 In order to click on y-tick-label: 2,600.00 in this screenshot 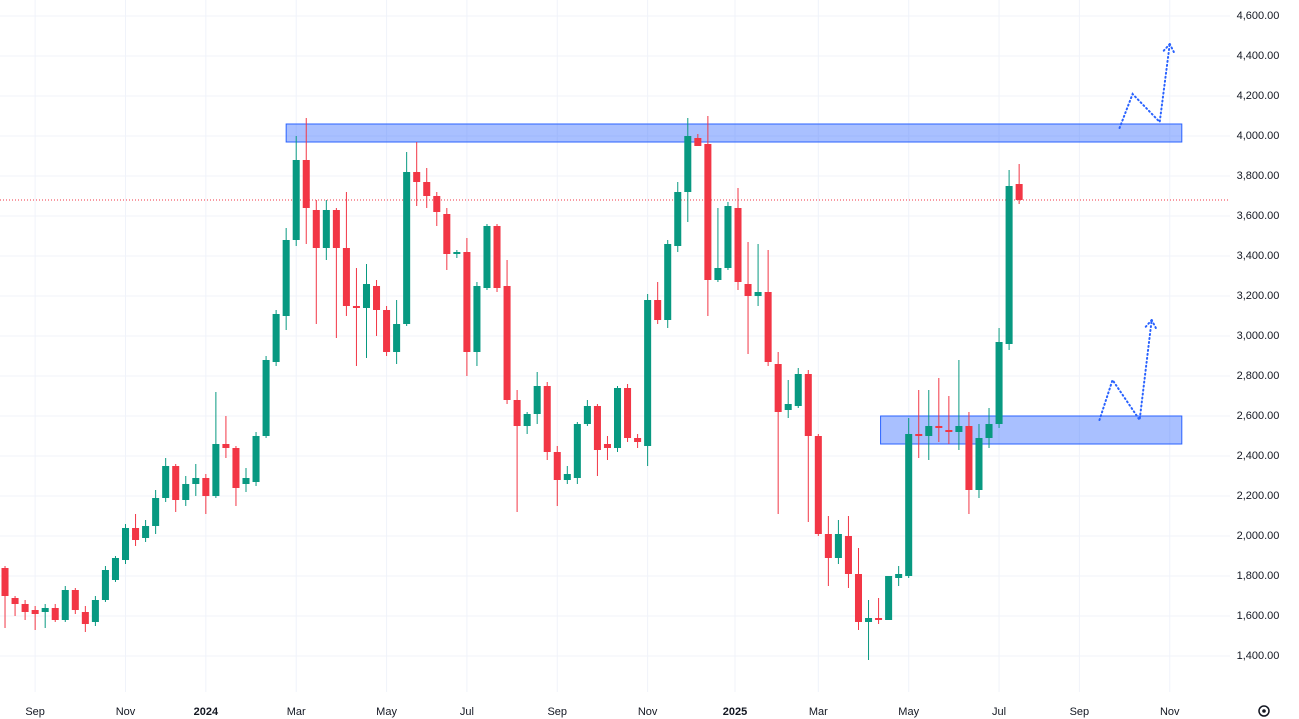, I will do `click(1258, 416)`.